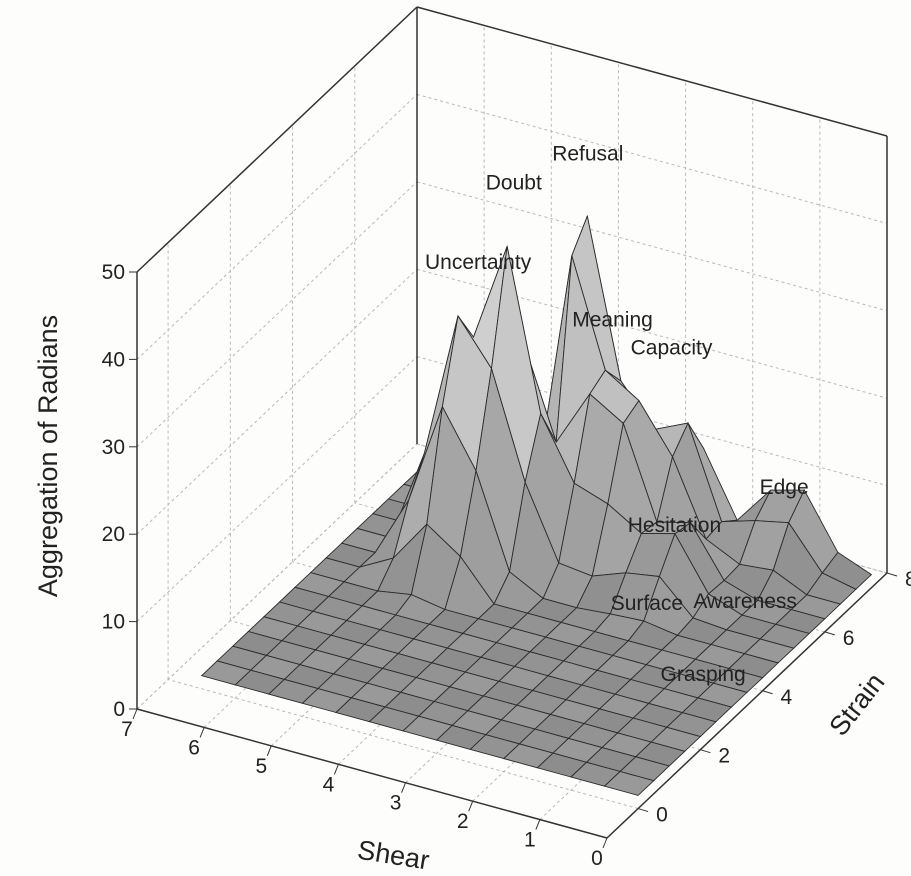 The width and height of the screenshot is (911, 876). What do you see at coordinates (113, 534) in the screenshot?
I see `z-tick-label: 20` at bounding box center [113, 534].